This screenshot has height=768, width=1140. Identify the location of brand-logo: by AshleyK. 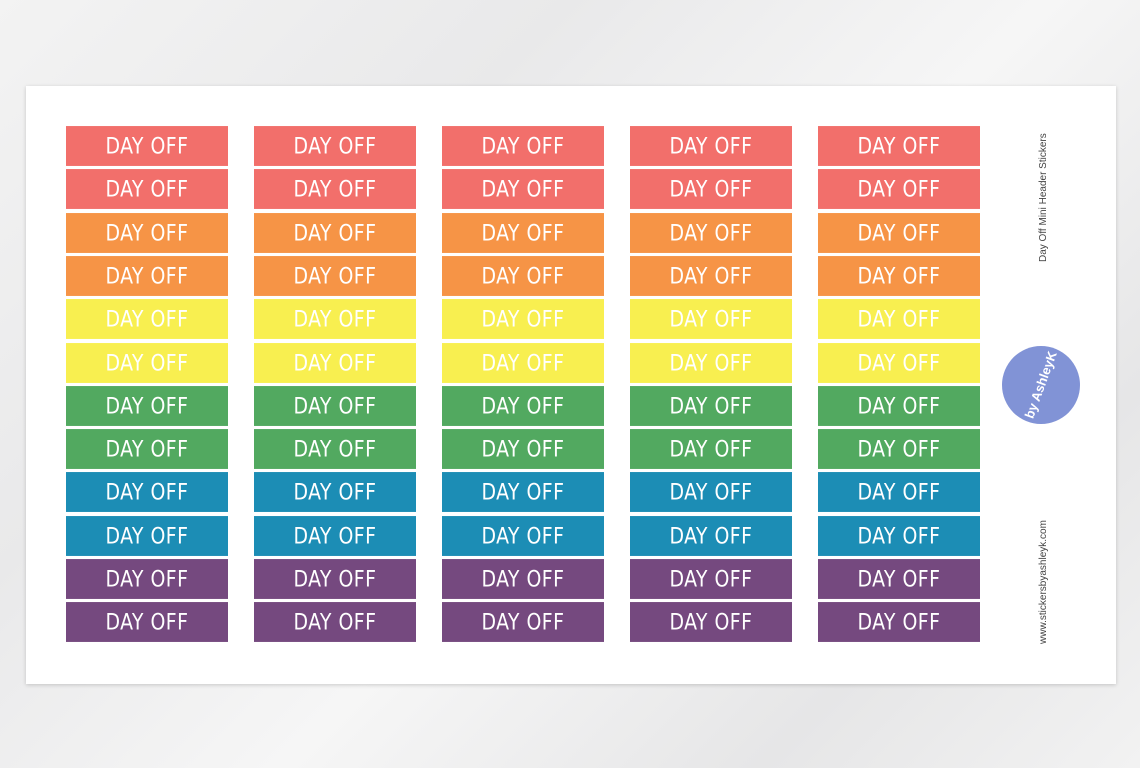
(1041, 385).